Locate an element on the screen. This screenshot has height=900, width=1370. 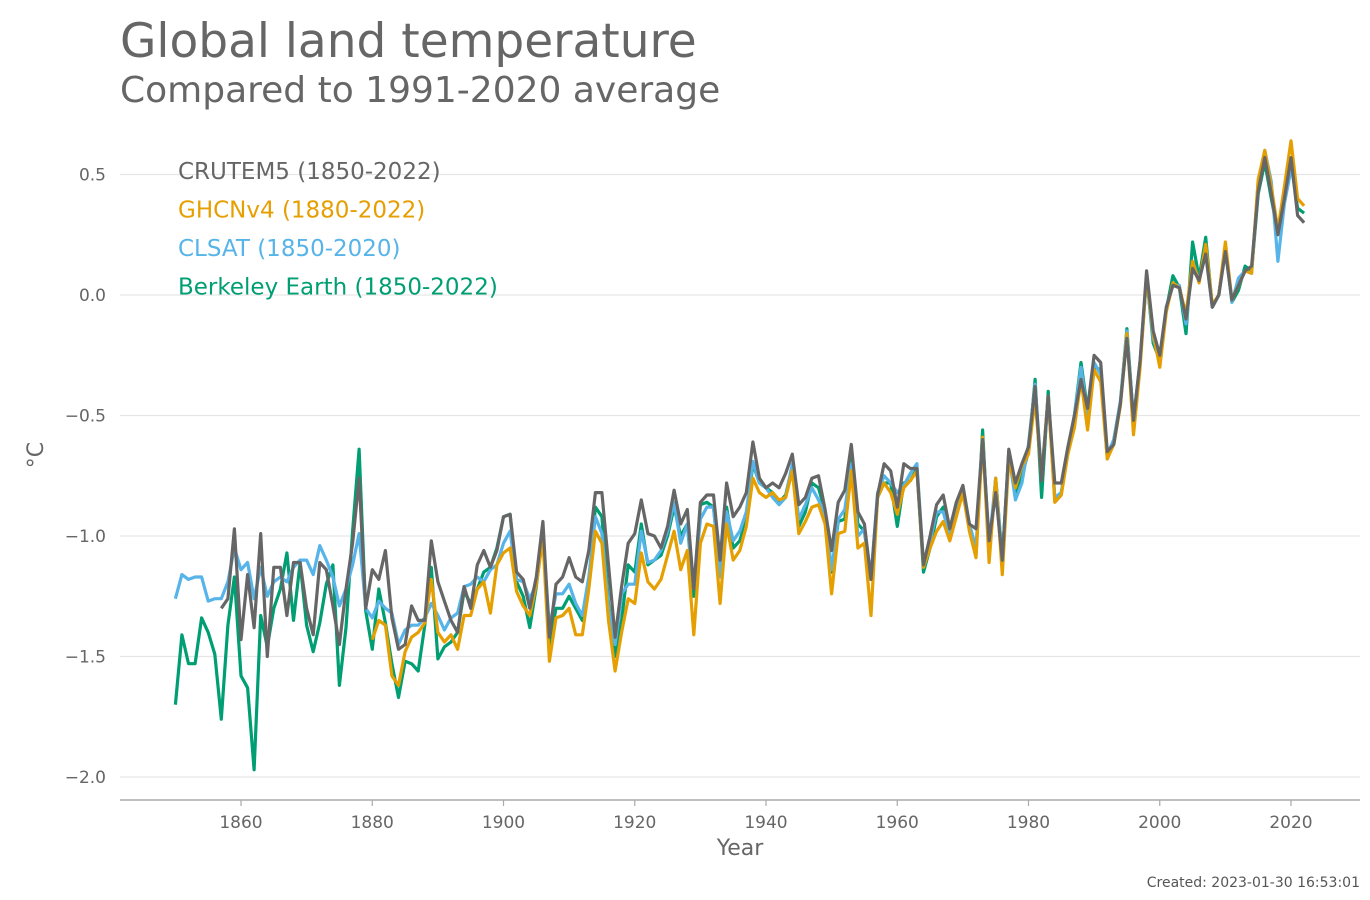
y-tick-label: −1.5 is located at coordinates (85, 658).